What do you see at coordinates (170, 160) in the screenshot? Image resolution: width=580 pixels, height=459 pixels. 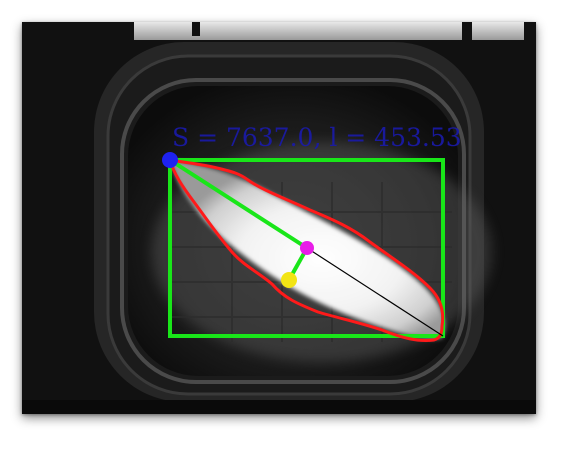 I see `endpoint-marker-icon` at bounding box center [170, 160].